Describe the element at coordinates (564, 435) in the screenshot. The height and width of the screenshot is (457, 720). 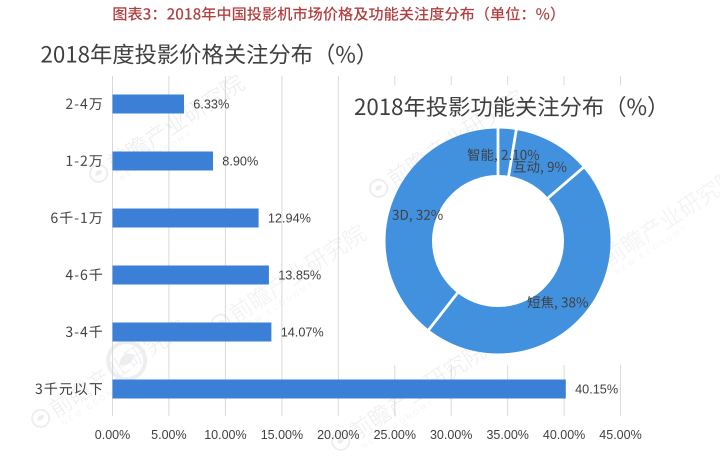
I see `svg-text: 40.00%` at that location.